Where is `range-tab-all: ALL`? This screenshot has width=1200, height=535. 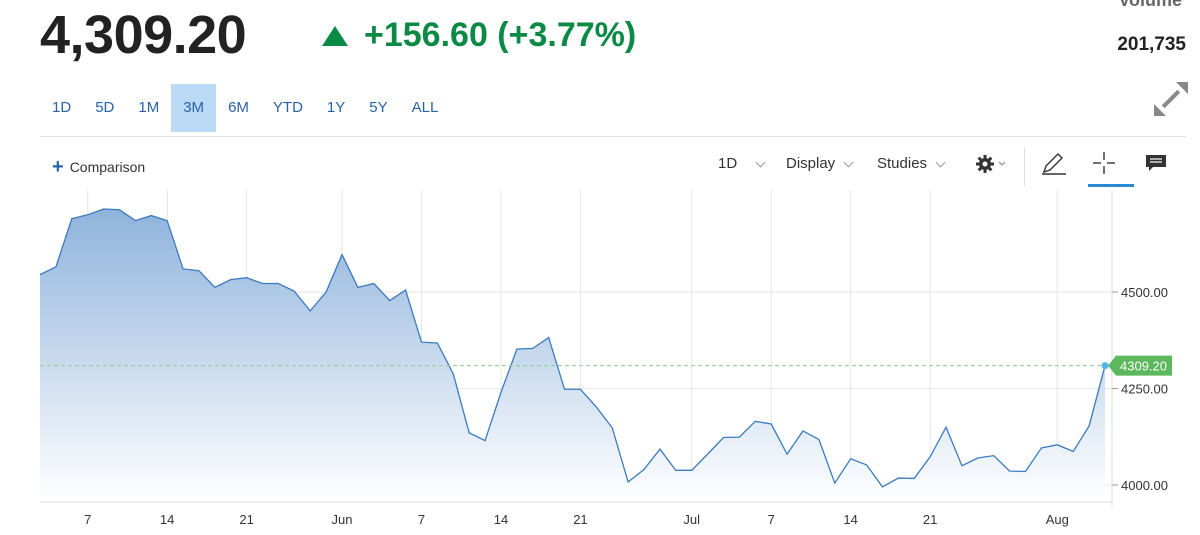
range-tab-all: ALL is located at coordinates (425, 107).